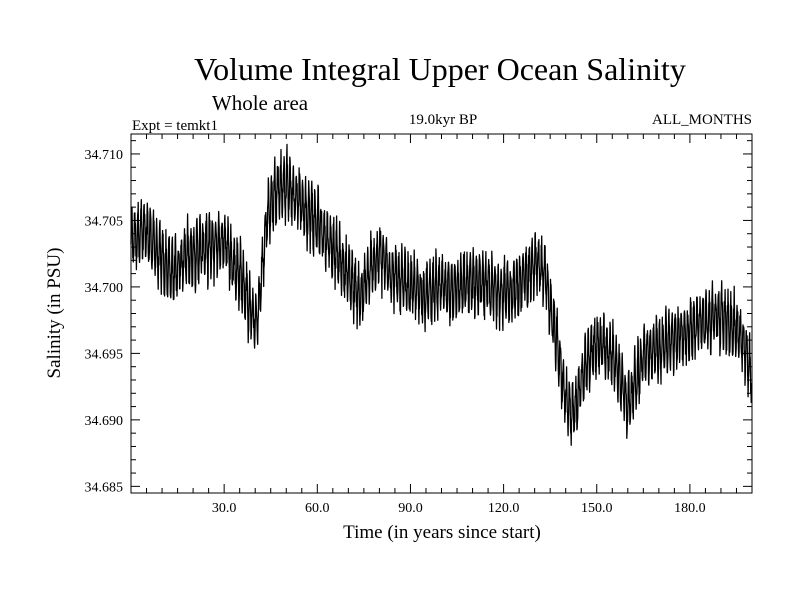  Describe the element at coordinates (702, 120) in the screenshot. I see `months-label: ALL_MONTHS` at that location.